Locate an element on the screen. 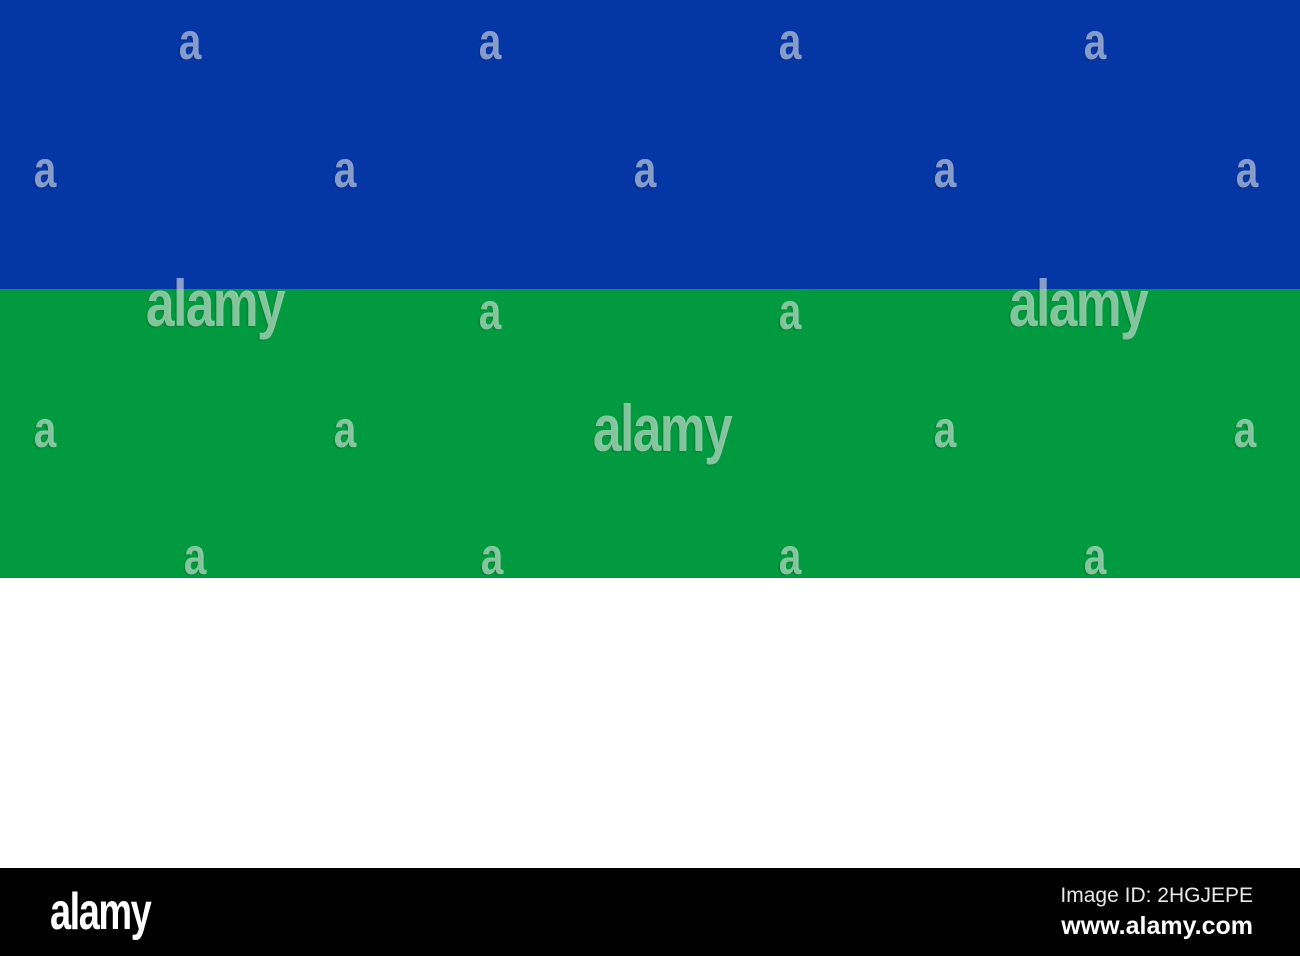 The image size is (1300, 956). website-label: www.alamy.com is located at coordinates (1157, 926).